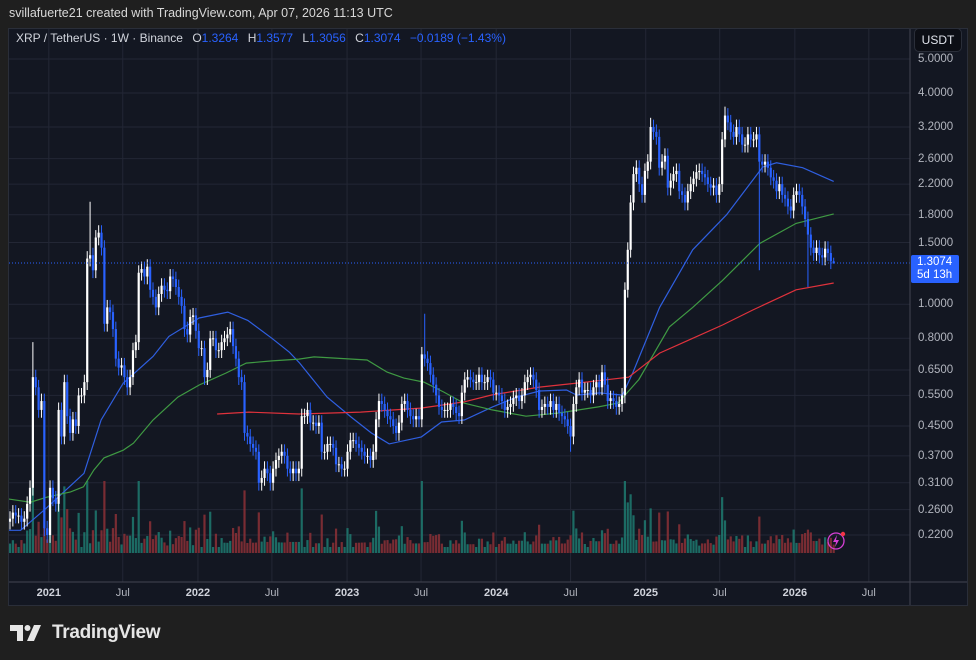 The width and height of the screenshot is (976, 660). I want to click on lightning-icon, so click(836, 540).